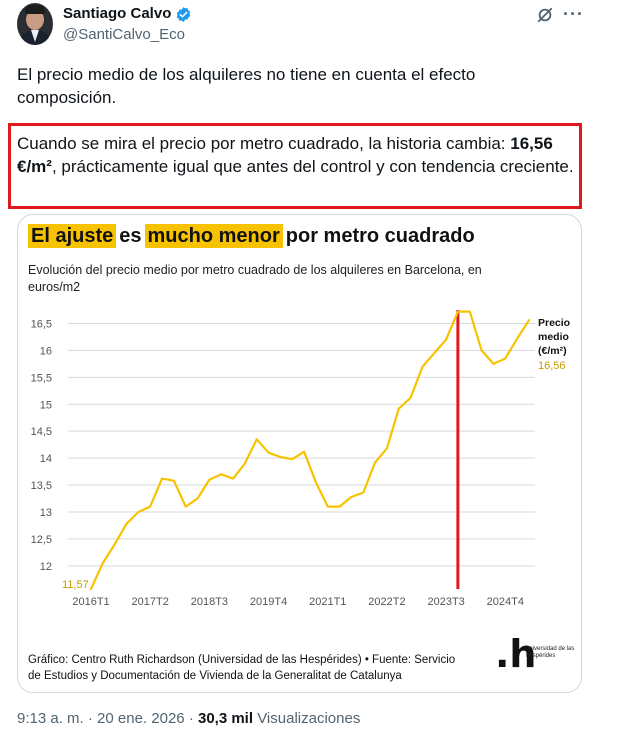 The image size is (621, 740). I want to click on tweet-text-bold: 16,56 €/m², so click(285, 155).